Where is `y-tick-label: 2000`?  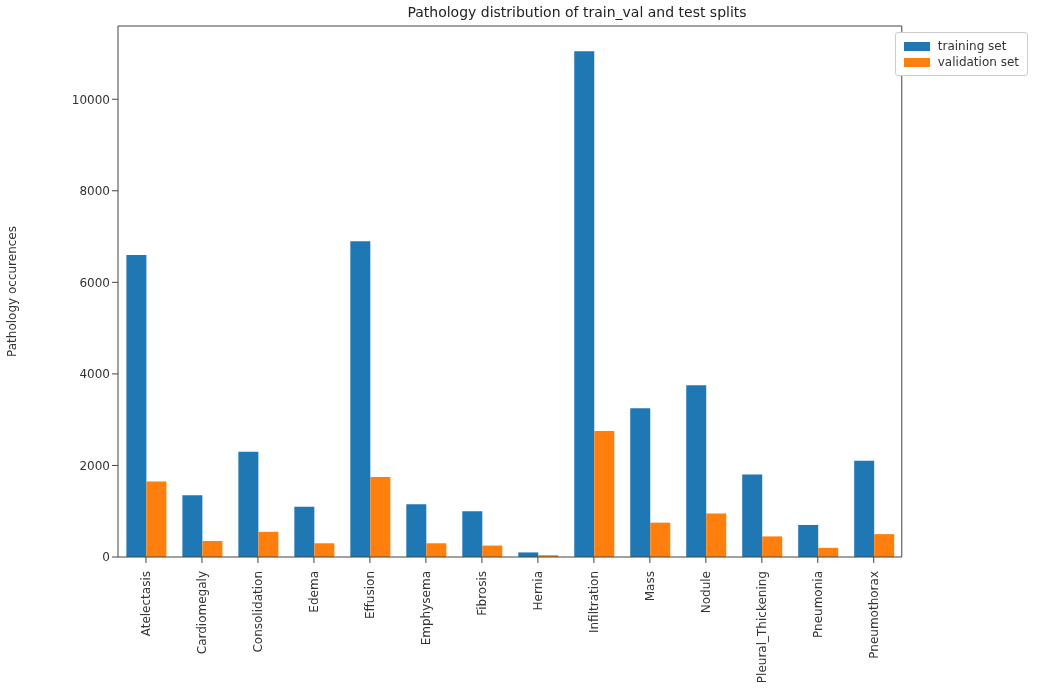
y-tick-label: 2000 is located at coordinates (94, 465).